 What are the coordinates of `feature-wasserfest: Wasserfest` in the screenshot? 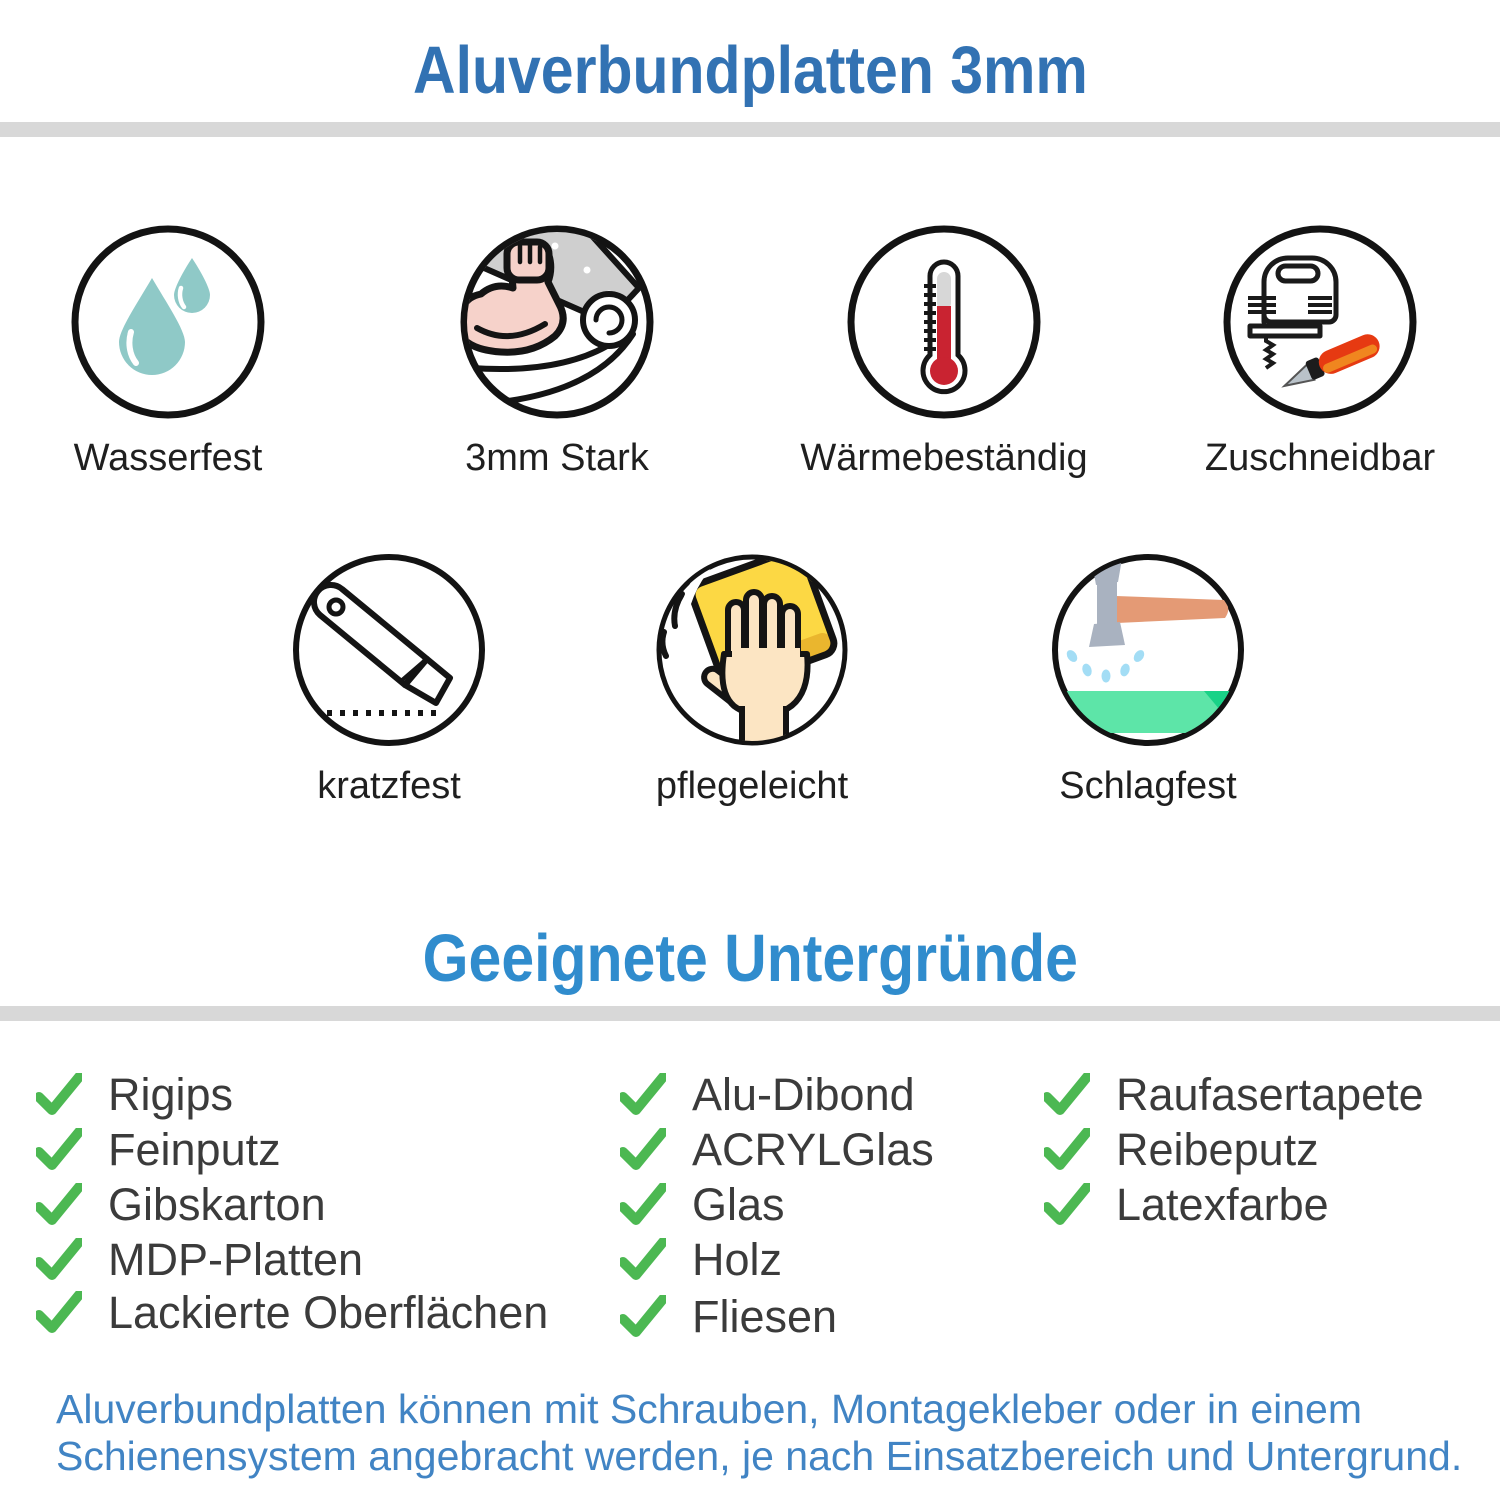 It's located at (168, 351).